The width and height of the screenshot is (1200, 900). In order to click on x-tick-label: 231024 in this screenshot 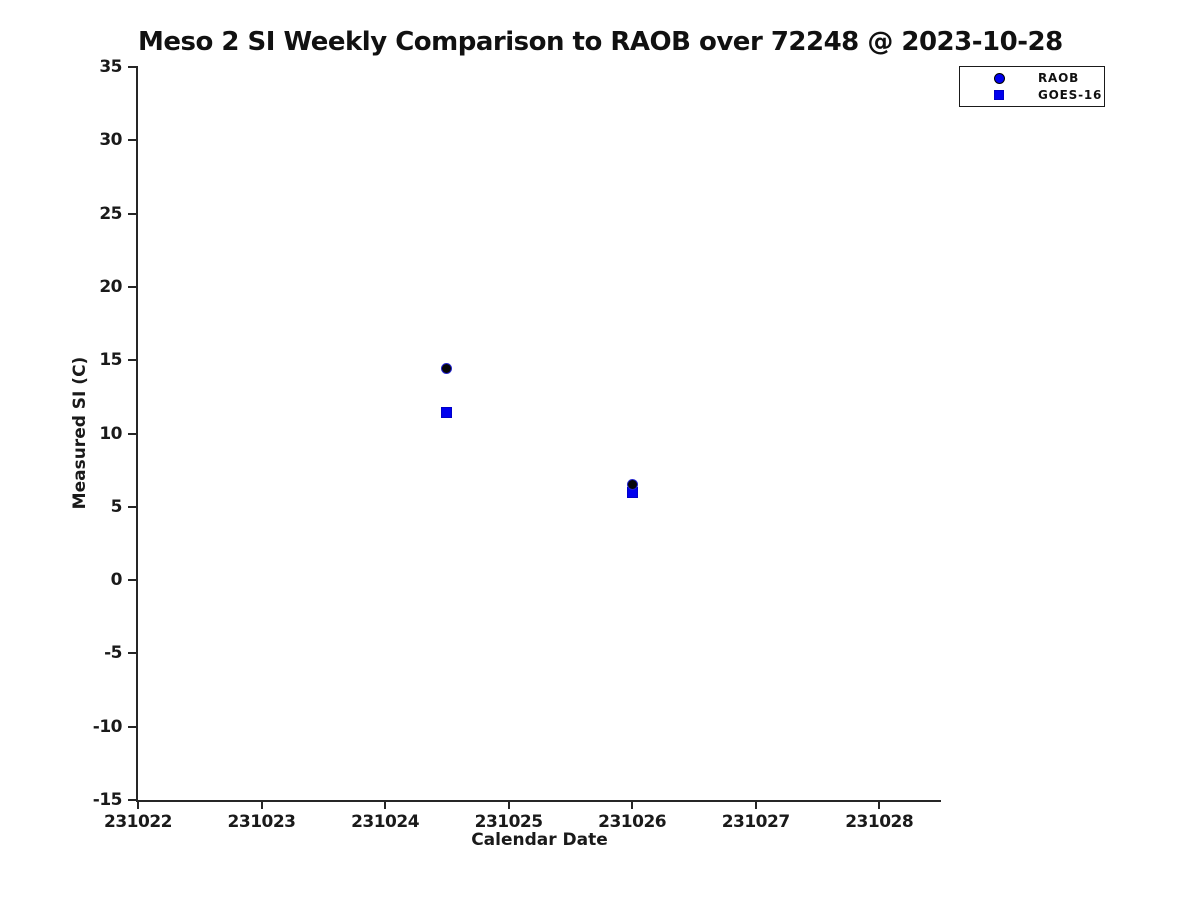, I will do `click(385, 822)`.